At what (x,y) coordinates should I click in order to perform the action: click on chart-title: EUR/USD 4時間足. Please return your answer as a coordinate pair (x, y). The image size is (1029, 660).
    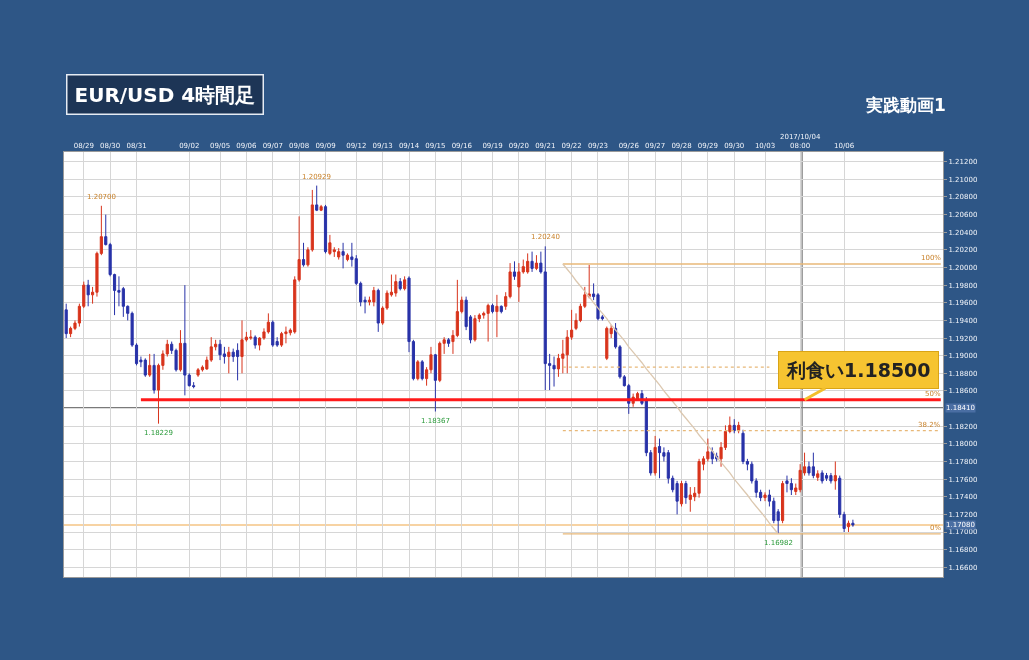
    Looking at the image, I should click on (165, 94).